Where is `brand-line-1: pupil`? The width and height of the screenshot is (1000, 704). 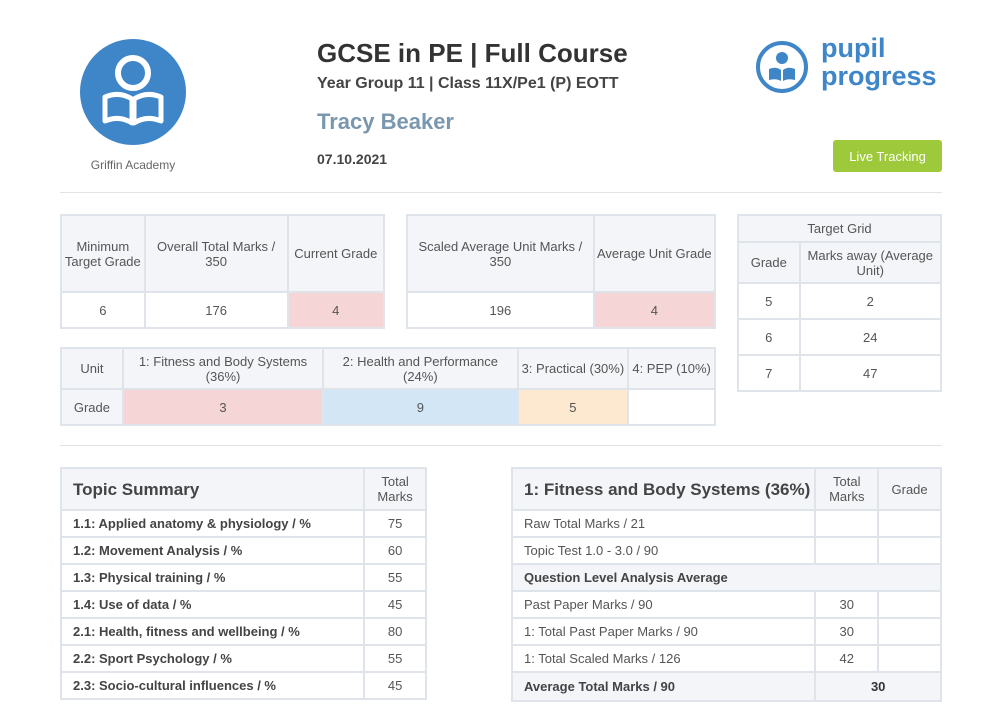
brand-line-1: pupil is located at coordinates (853, 48).